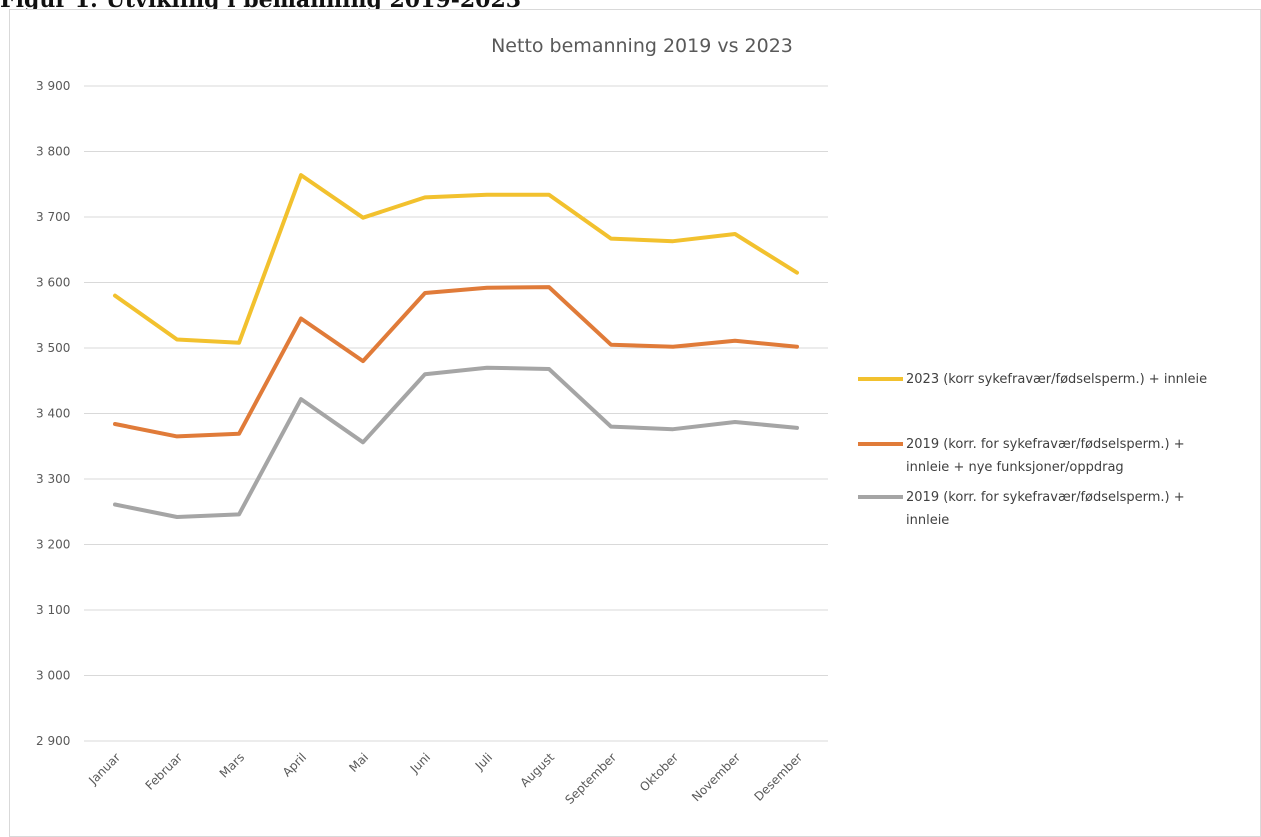  What do you see at coordinates (358, 762) in the screenshot?
I see `x-tick-label: Mai` at bounding box center [358, 762].